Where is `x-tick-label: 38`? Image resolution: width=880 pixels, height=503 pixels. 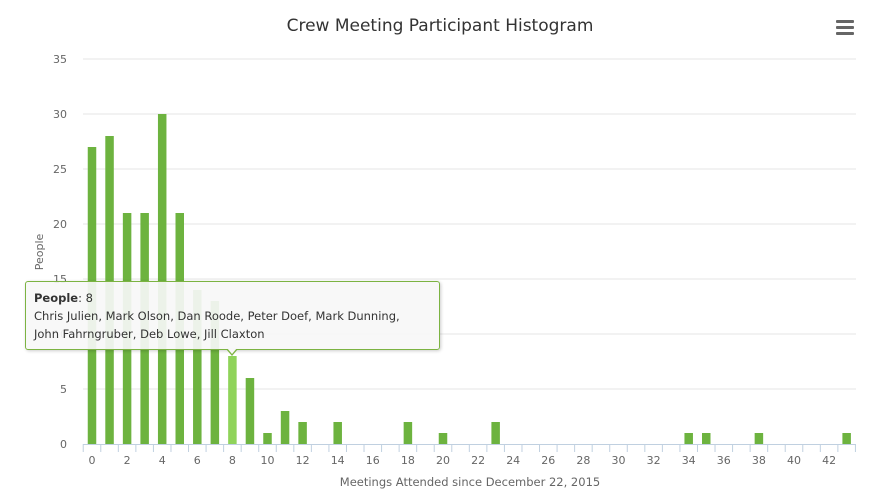
x-tick-label: 38 is located at coordinates (759, 460).